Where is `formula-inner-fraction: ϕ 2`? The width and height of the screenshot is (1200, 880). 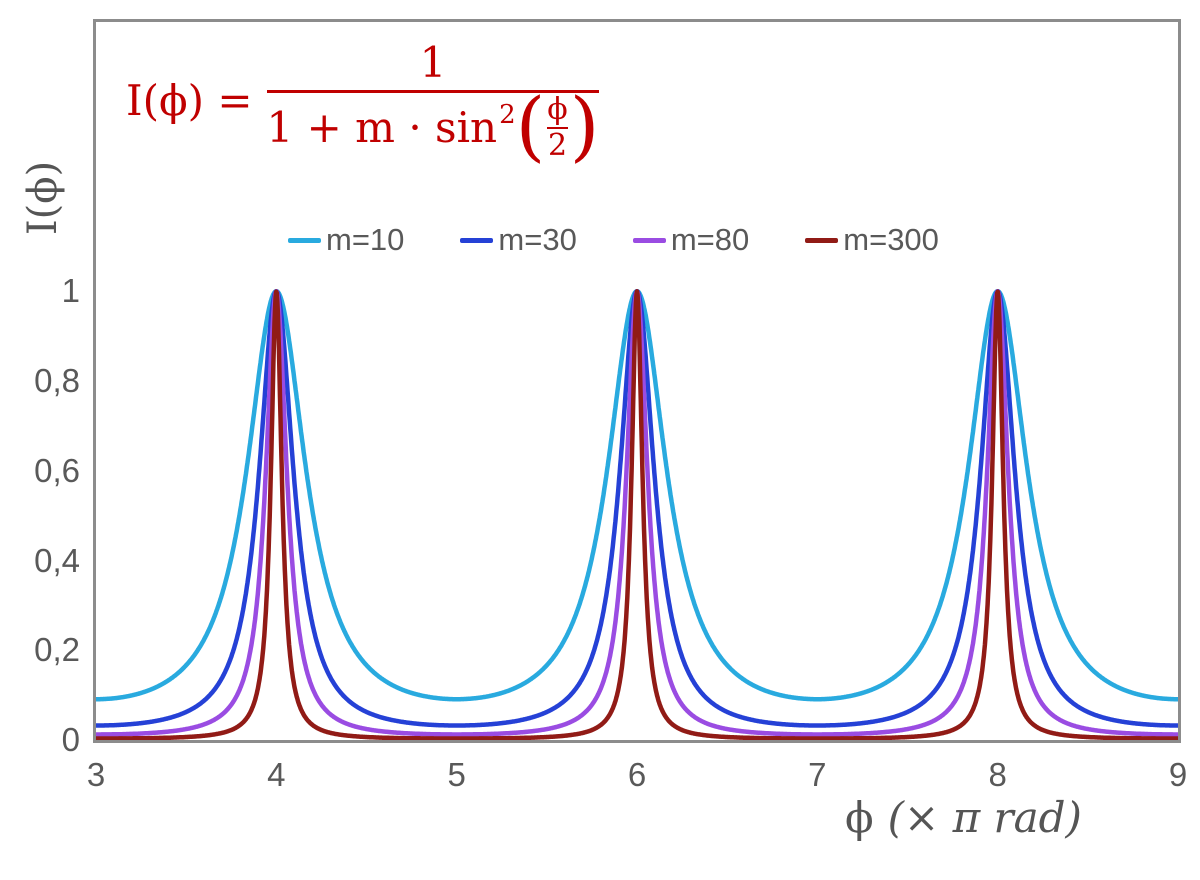
formula-inner-fraction: ϕ 2 is located at coordinates (557, 128).